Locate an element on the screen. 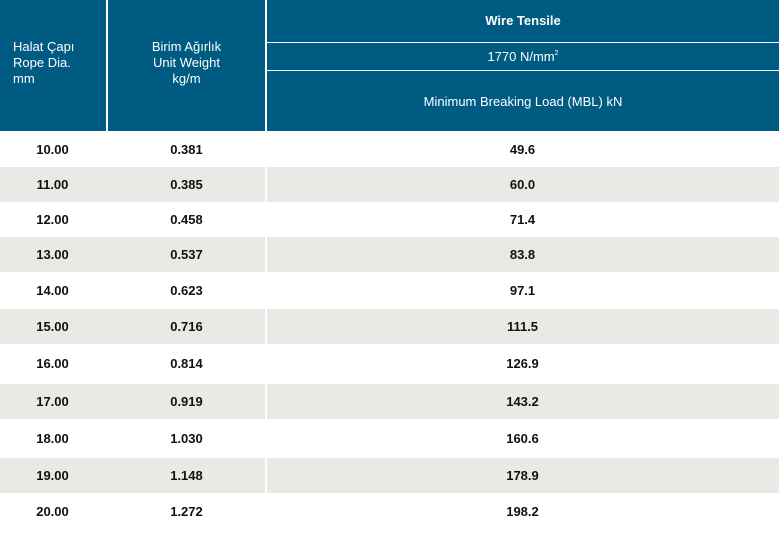  header-unit-weight-unit: kg/m is located at coordinates (186, 78).